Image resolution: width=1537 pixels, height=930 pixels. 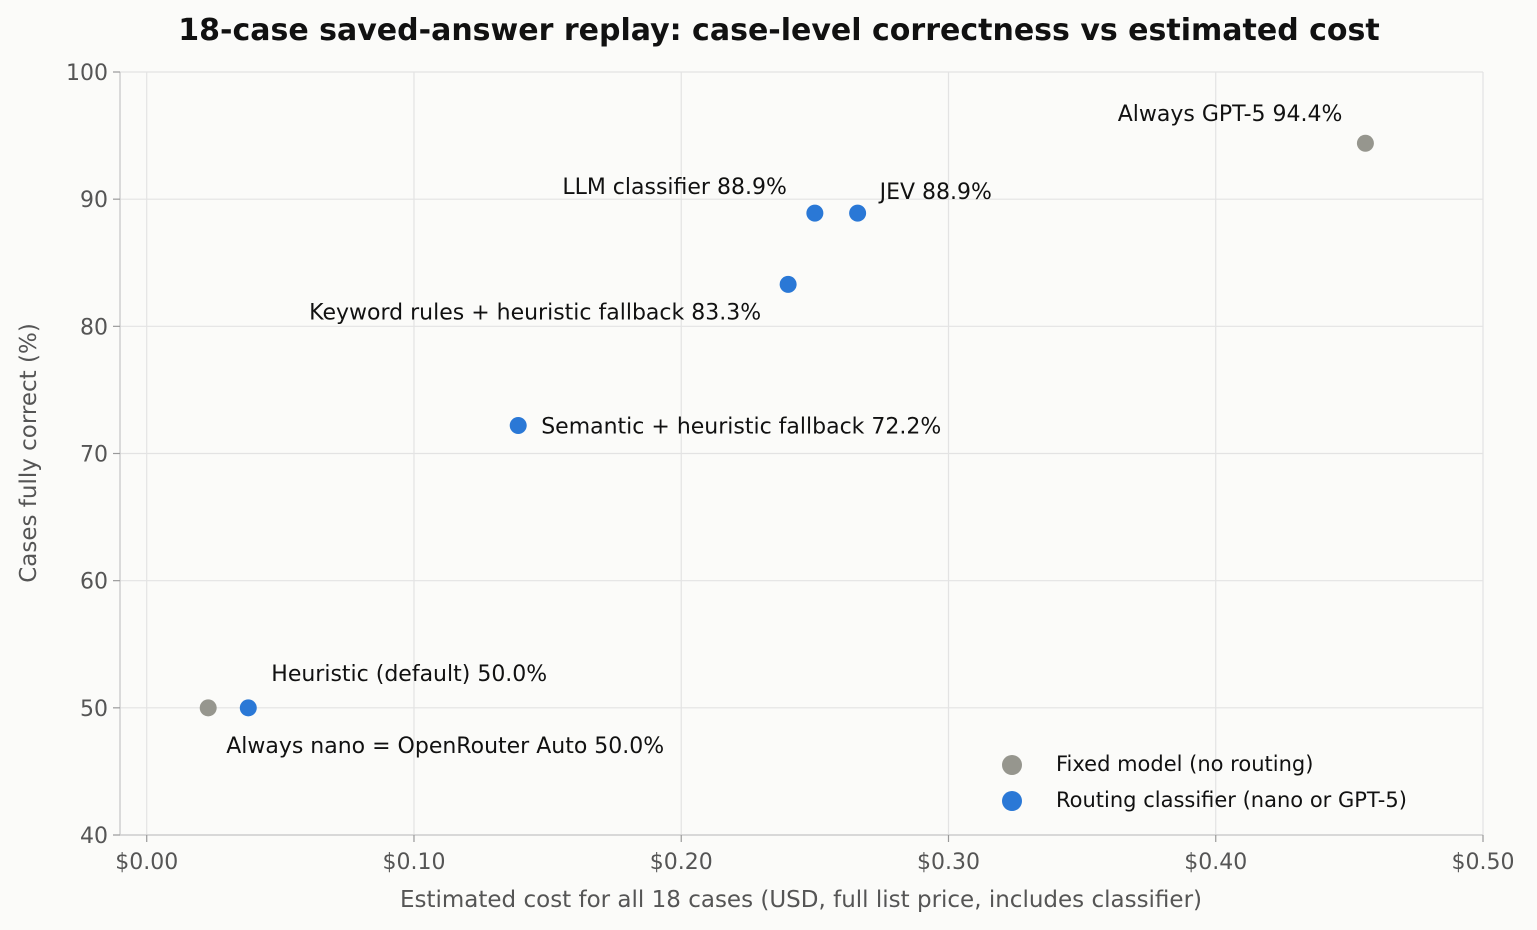 I want to click on point-label: Semantic + heuristic fallback 72.2%, so click(x=741, y=427).